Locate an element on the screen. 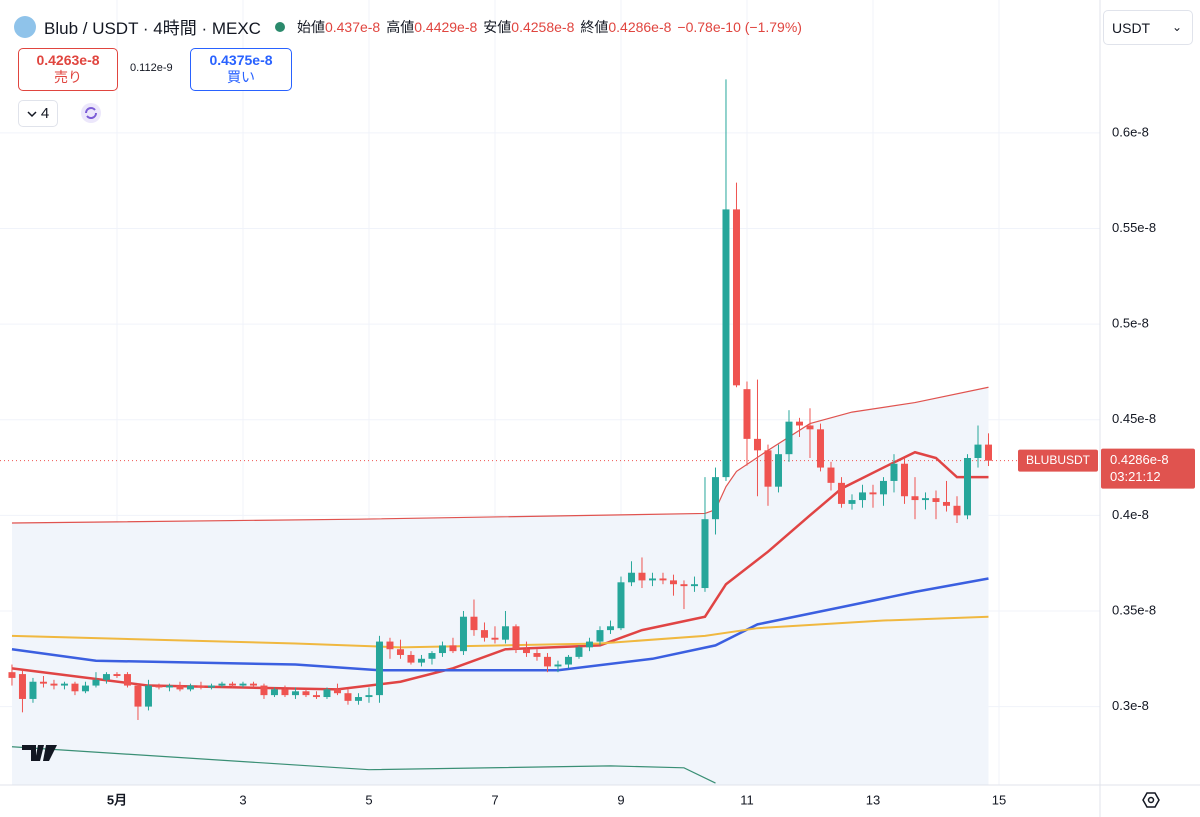  buy-label: 買い is located at coordinates (241, 77).